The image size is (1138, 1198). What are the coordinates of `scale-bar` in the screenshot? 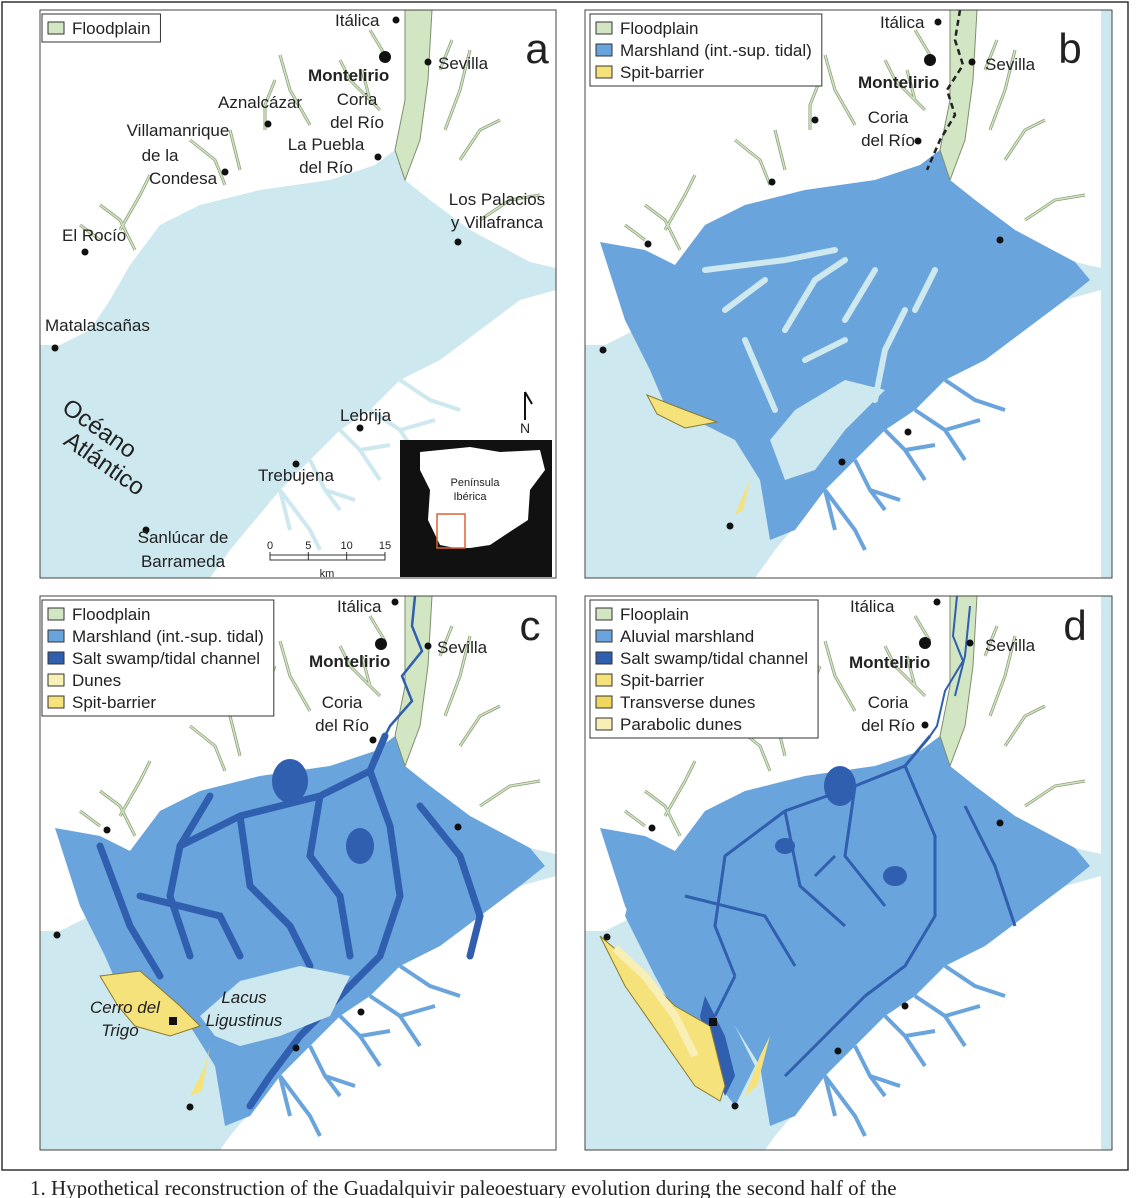 It's located at (327, 557).